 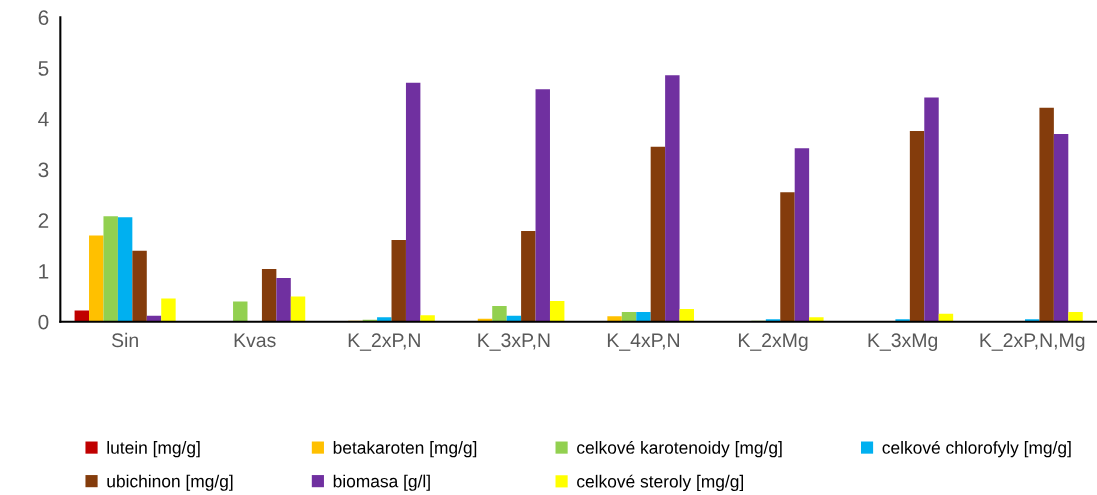 What do you see at coordinates (124, 340) in the screenshot?
I see `x-tick-label: Sin` at bounding box center [124, 340].